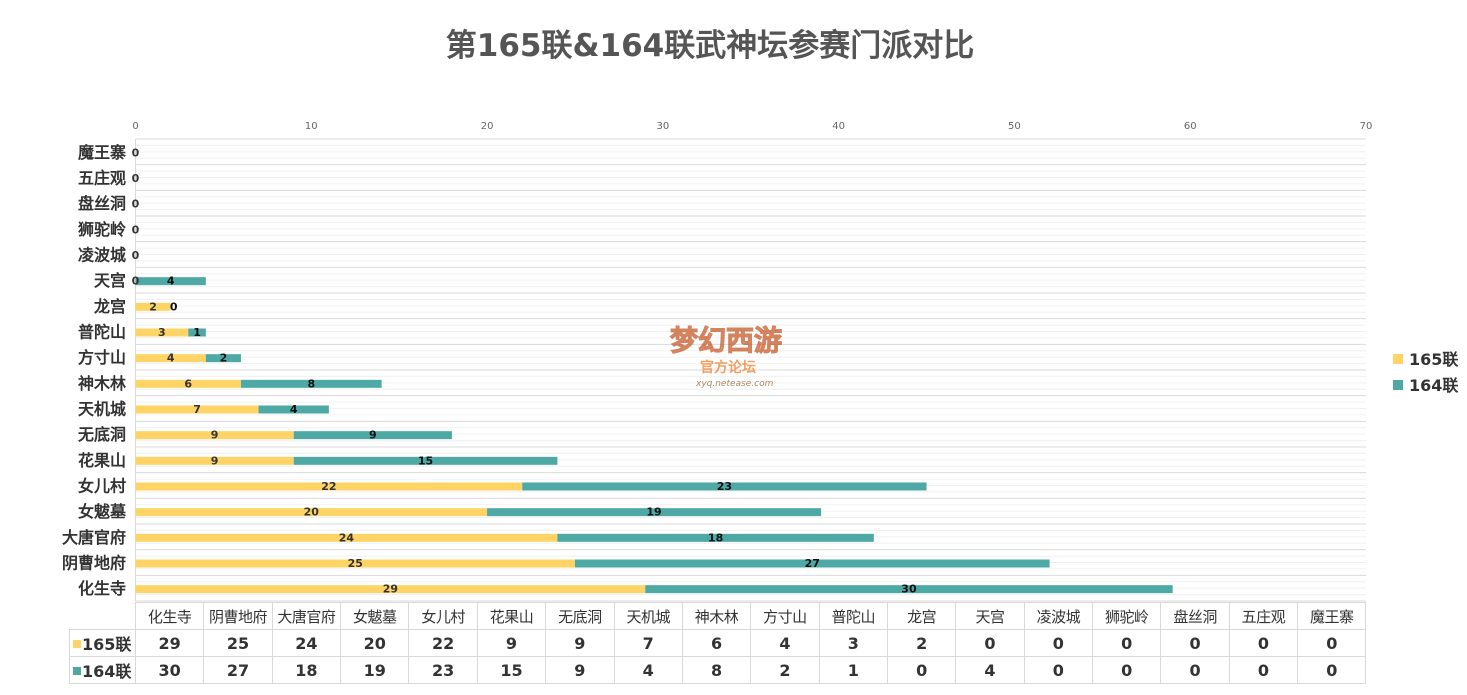 The height and width of the screenshot is (695, 1467). What do you see at coordinates (107, 671) in the screenshot?
I see `table-series-name: 164联` at bounding box center [107, 671].